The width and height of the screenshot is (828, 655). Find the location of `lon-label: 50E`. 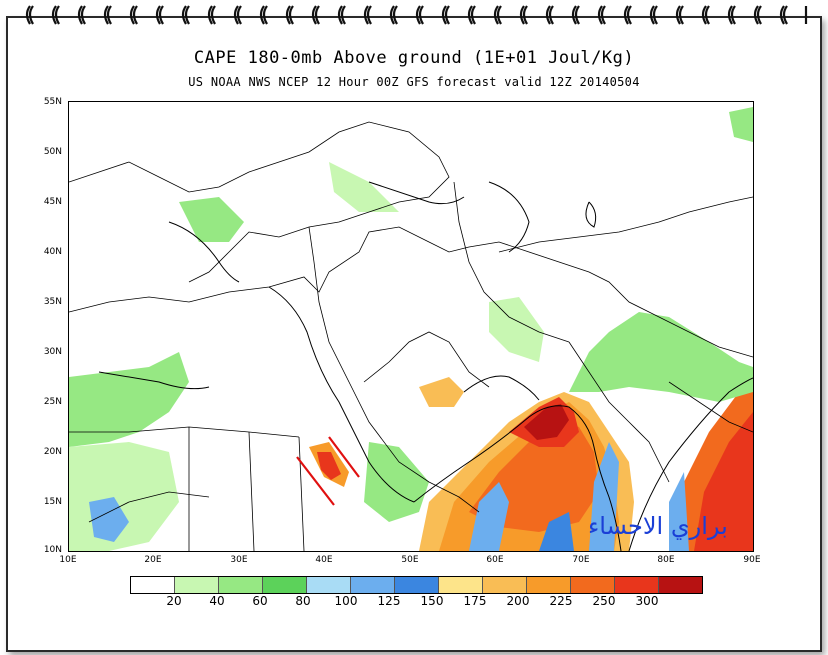

lon-label: 50E is located at coordinates (410, 560).